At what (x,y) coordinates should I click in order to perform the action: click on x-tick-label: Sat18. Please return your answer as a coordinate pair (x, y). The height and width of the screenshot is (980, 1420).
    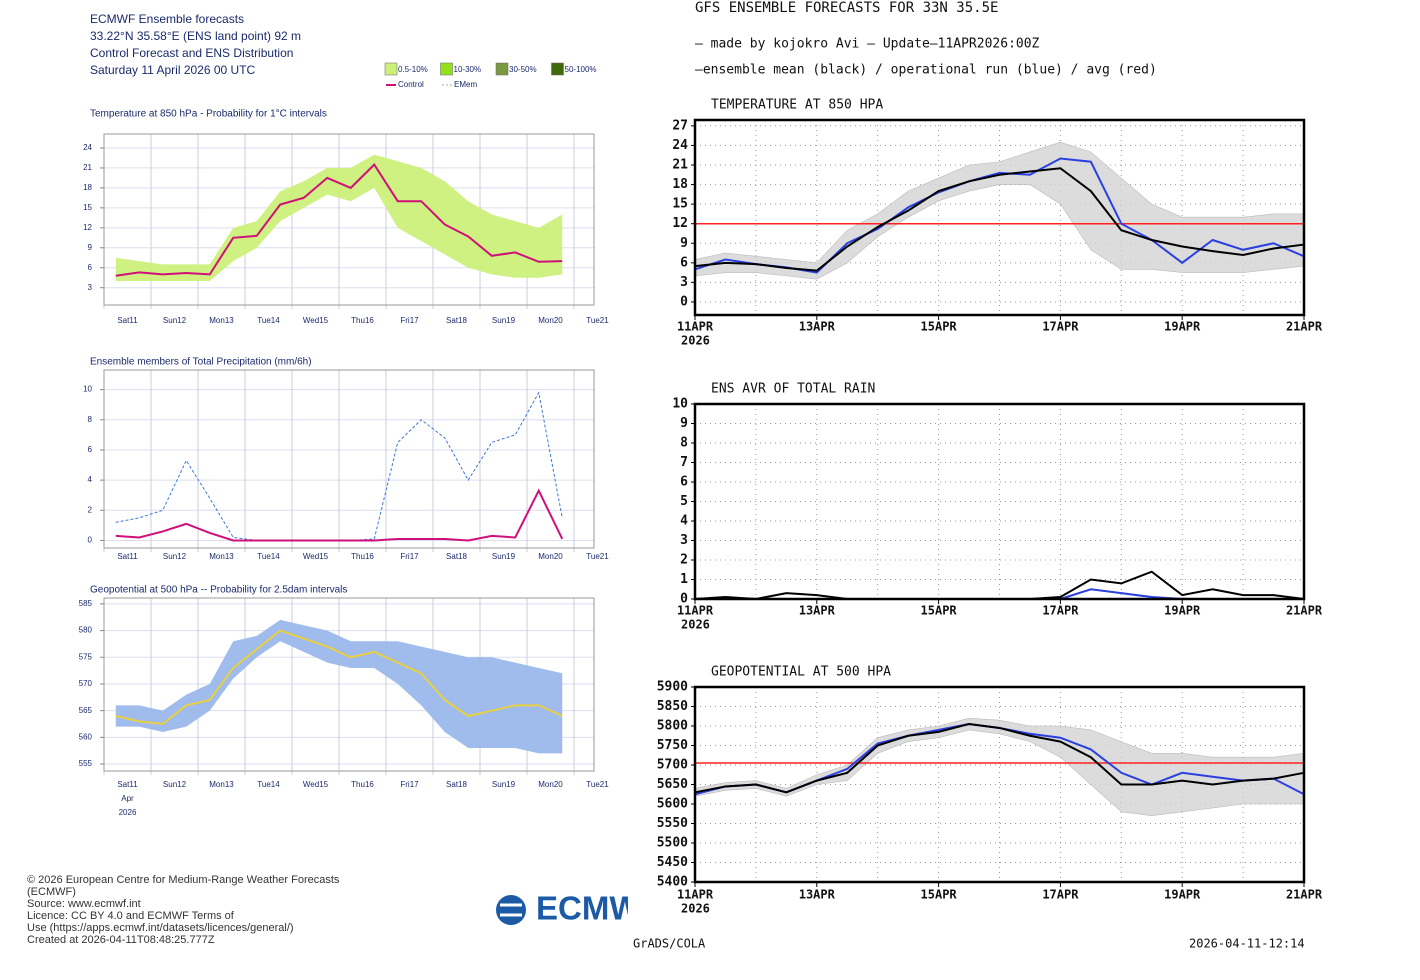
    Looking at the image, I should click on (456, 784).